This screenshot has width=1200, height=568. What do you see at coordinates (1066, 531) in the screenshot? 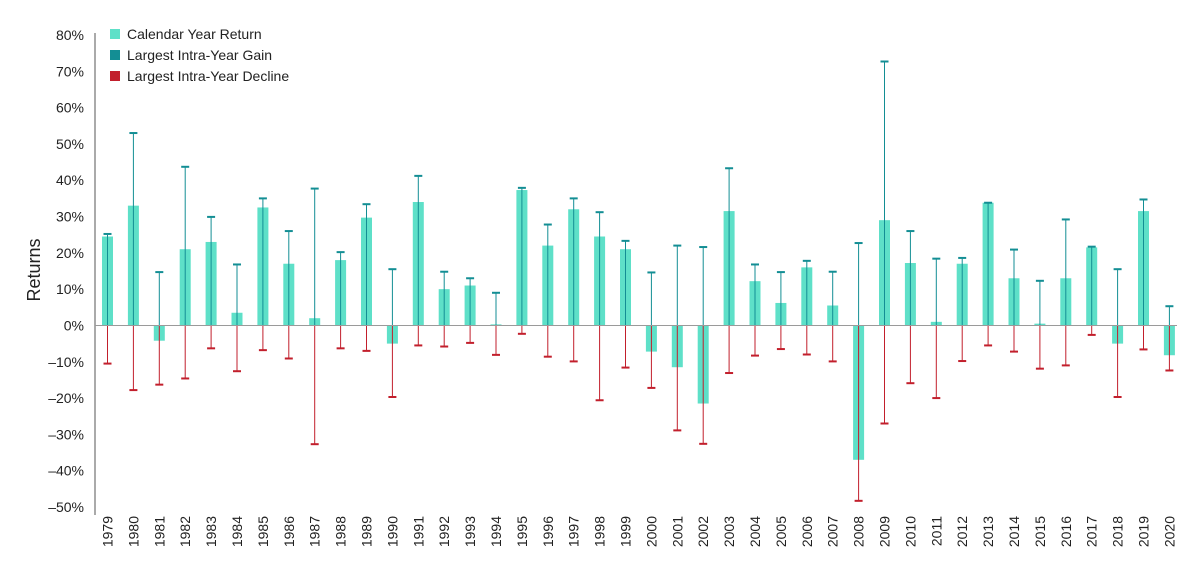
I see `x-tick-label: 2016` at bounding box center [1066, 531].